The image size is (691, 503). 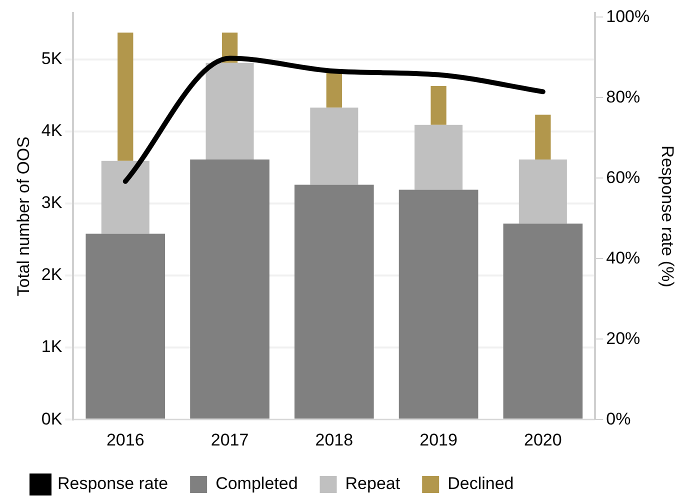 What do you see at coordinates (623, 177) in the screenshot?
I see `y2-tick-label: 60%` at bounding box center [623, 177].